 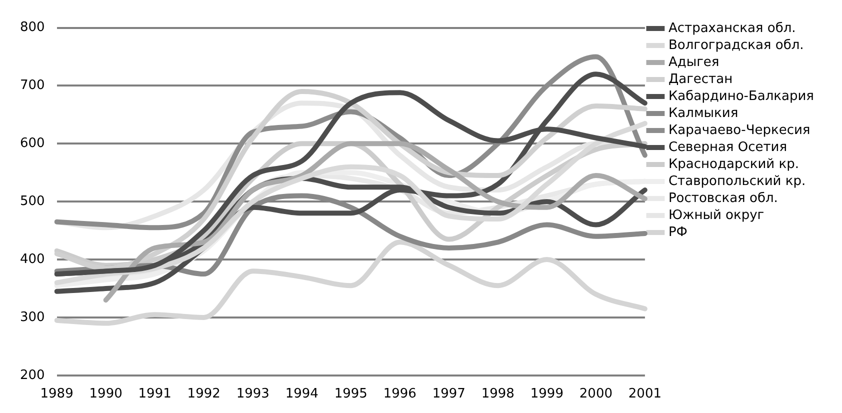 I want to click on y-tick-label: 600, so click(x=32, y=144).